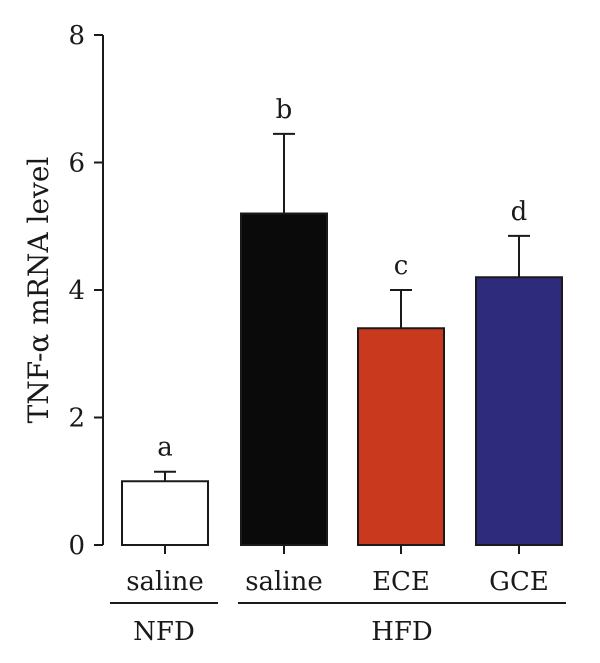 The image size is (600, 663). I want to click on group-label: HFD, so click(402, 632).